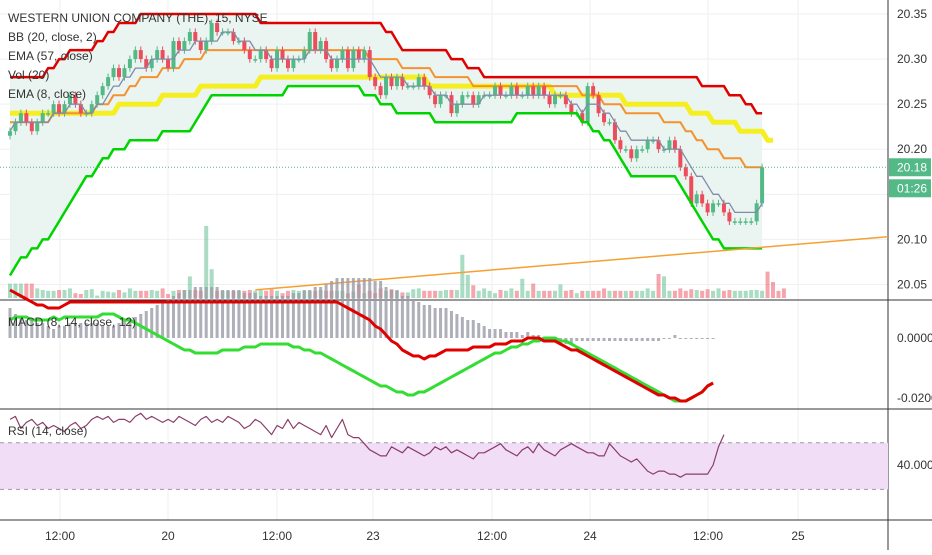 The width and height of the screenshot is (932, 555). I want to click on legend-vol: Vol (20), so click(29, 75).